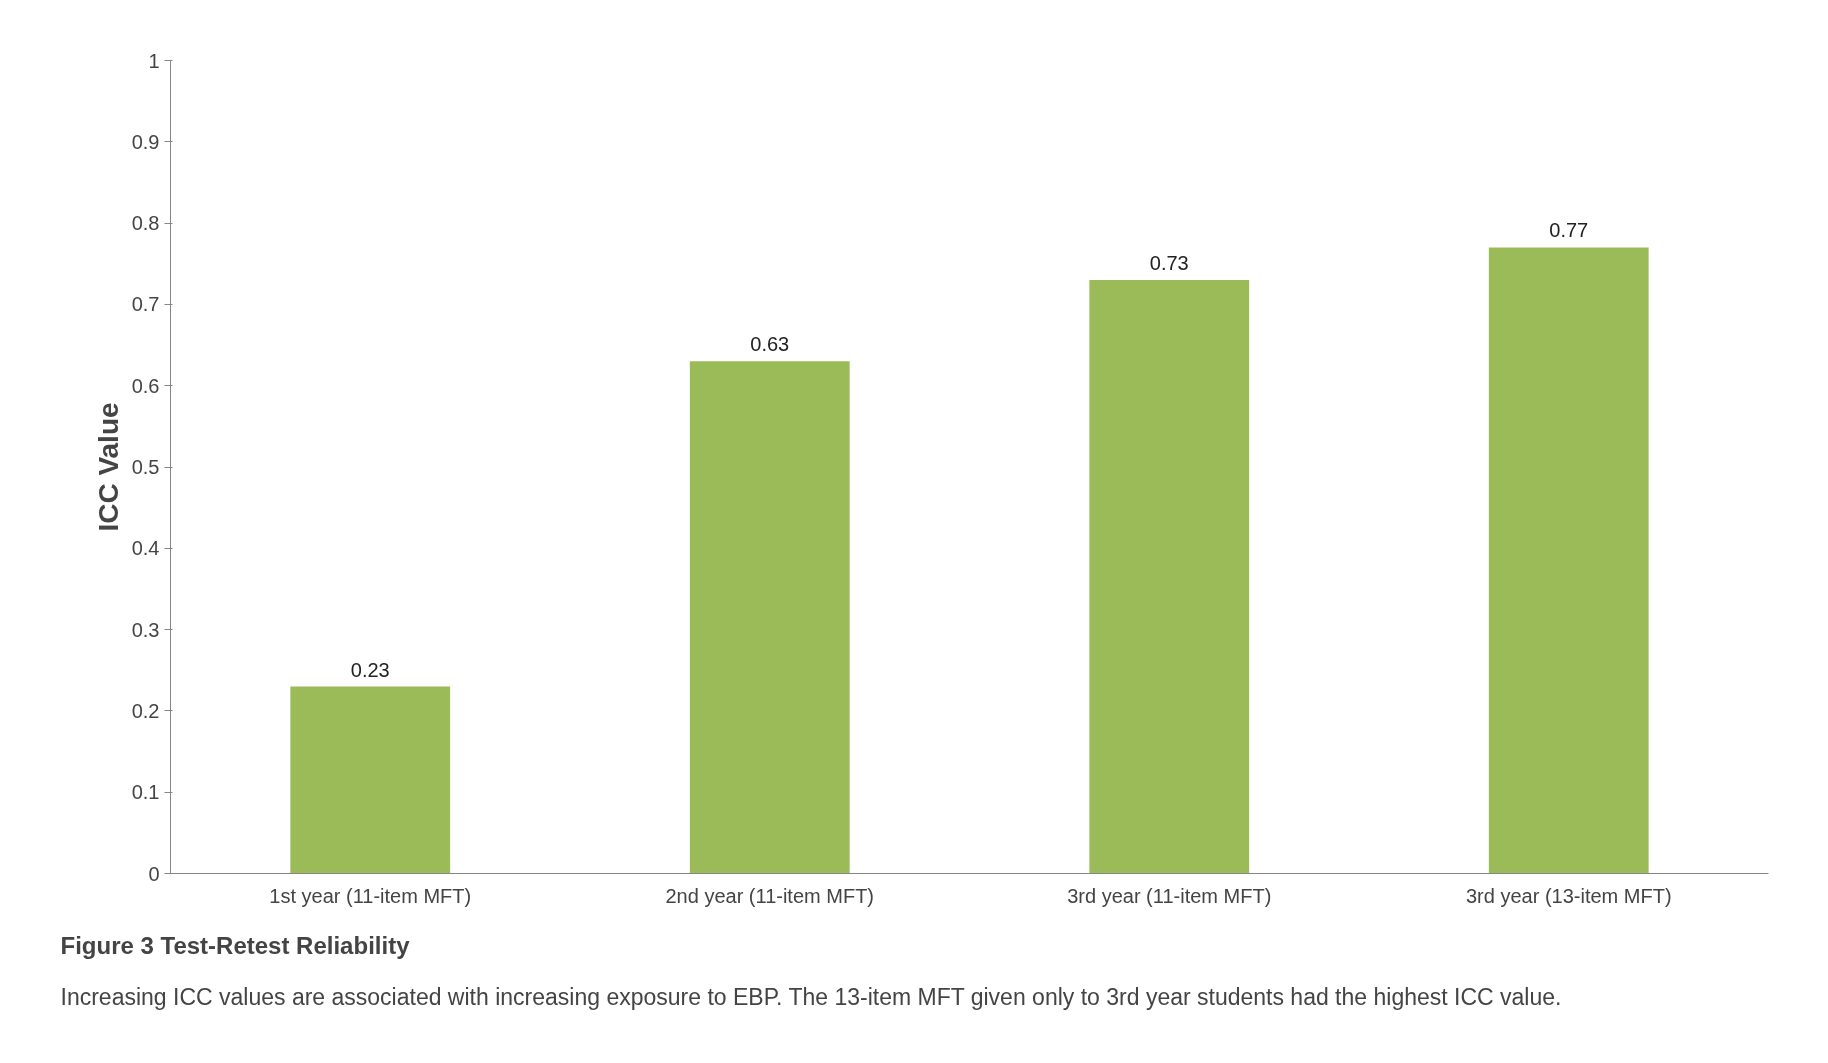 The image size is (1828, 1063). Describe the element at coordinates (145, 792) in the screenshot. I see `y-tick-label: 0.1` at that location.